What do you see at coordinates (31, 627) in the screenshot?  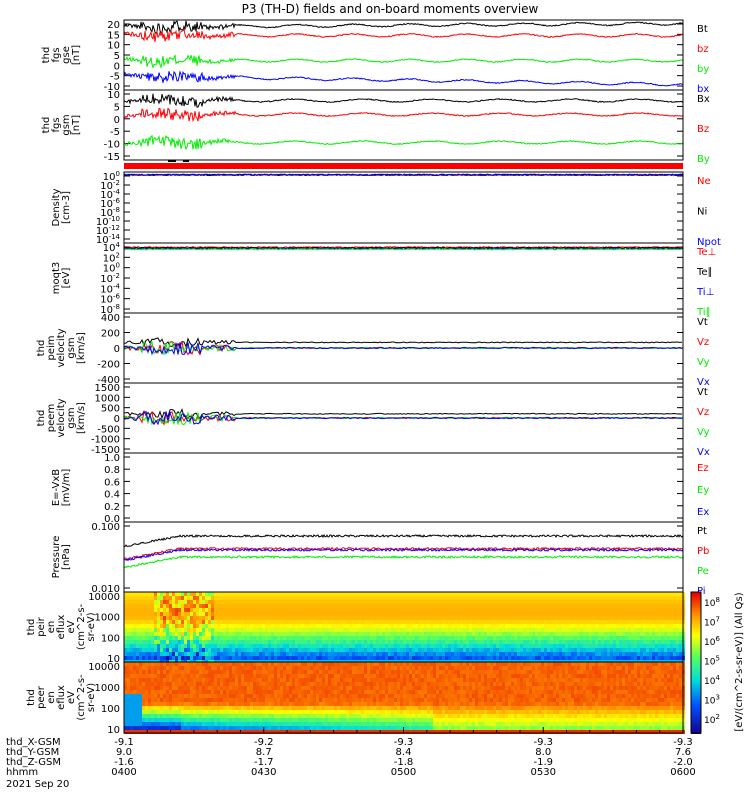 I see `y-axis-label: thd` at bounding box center [31, 627].